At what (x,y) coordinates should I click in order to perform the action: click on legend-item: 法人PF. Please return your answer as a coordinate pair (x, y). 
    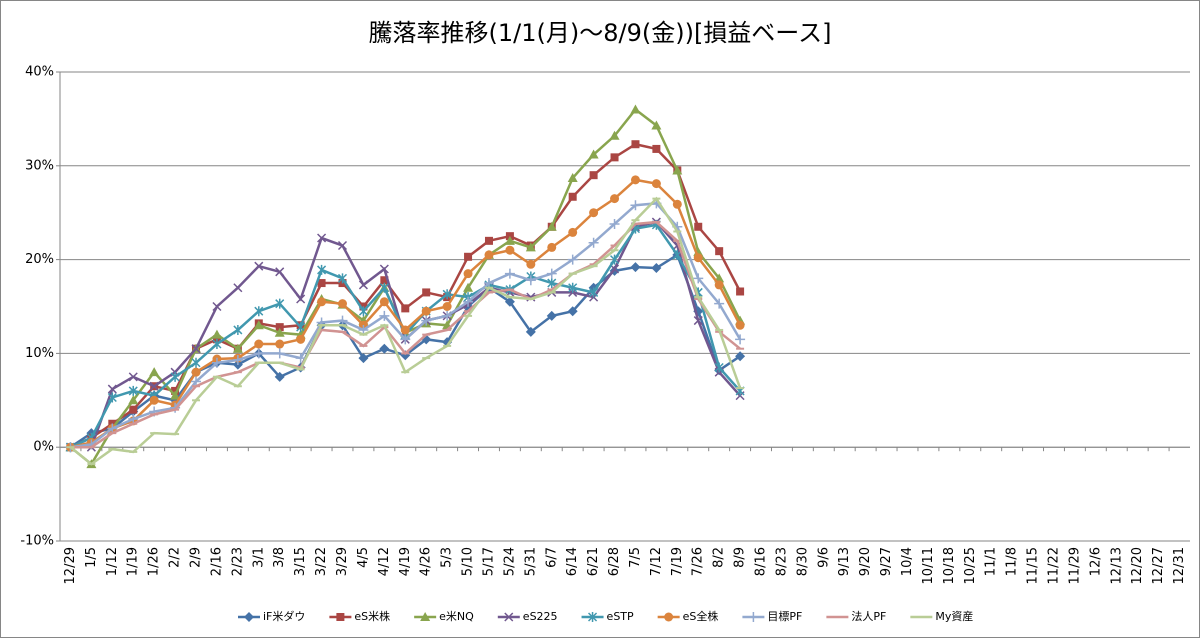
    Looking at the image, I should click on (856, 616).